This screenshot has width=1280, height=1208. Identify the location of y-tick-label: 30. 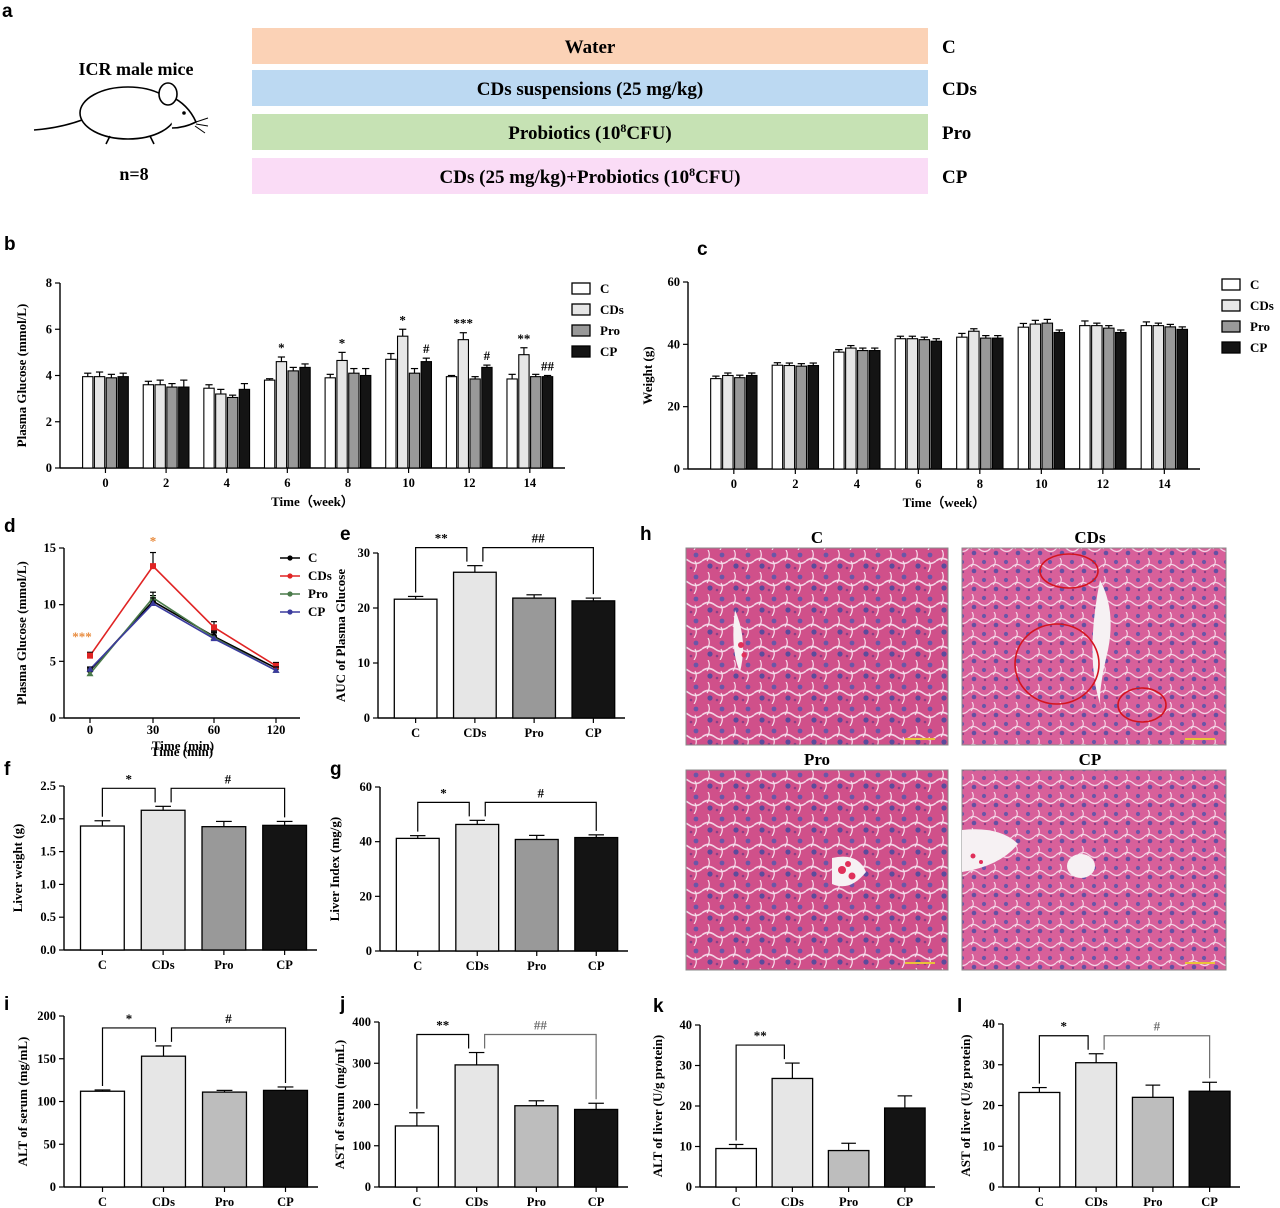
(989, 1065).